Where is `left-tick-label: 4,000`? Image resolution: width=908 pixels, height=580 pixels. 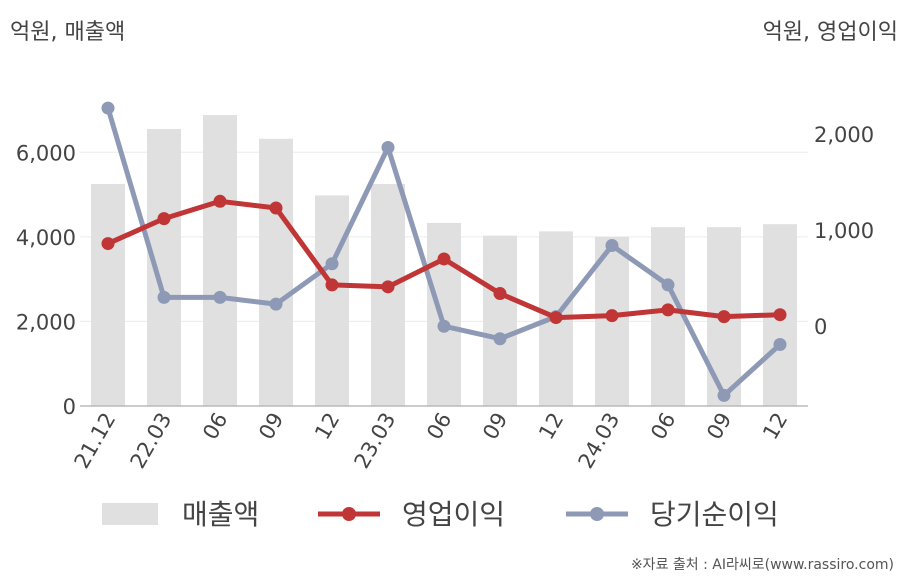
left-tick-label: 4,000 is located at coordinates (46, 238).